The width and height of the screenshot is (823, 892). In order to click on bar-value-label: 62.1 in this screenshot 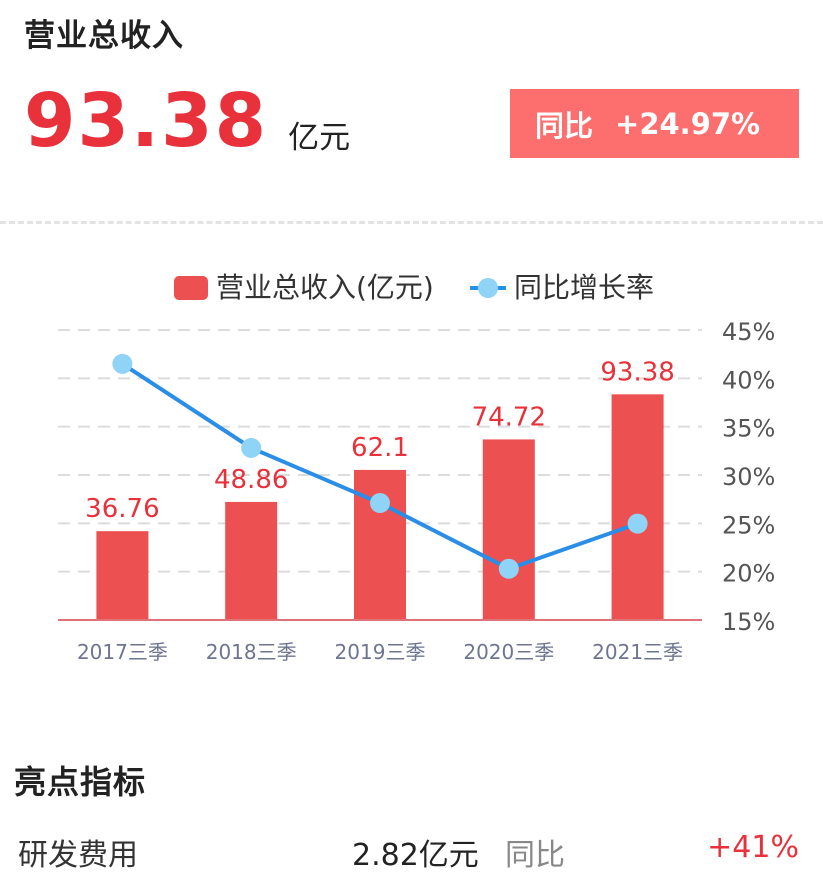, I will do `click(380, 448)`.